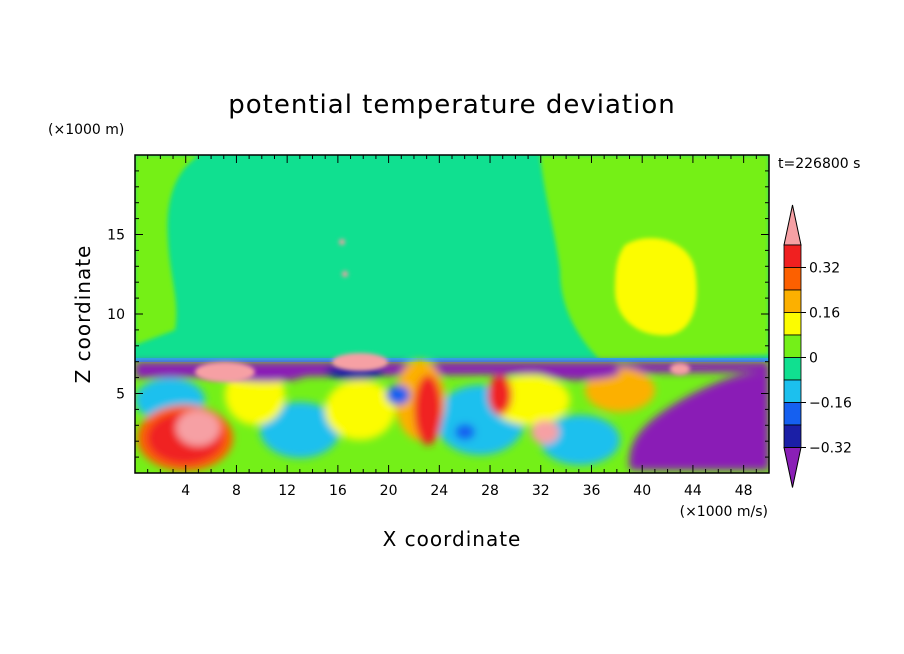  Describe the element at coordinates (360, 410) in the screenshot. I see `yellow-patch` at that location.